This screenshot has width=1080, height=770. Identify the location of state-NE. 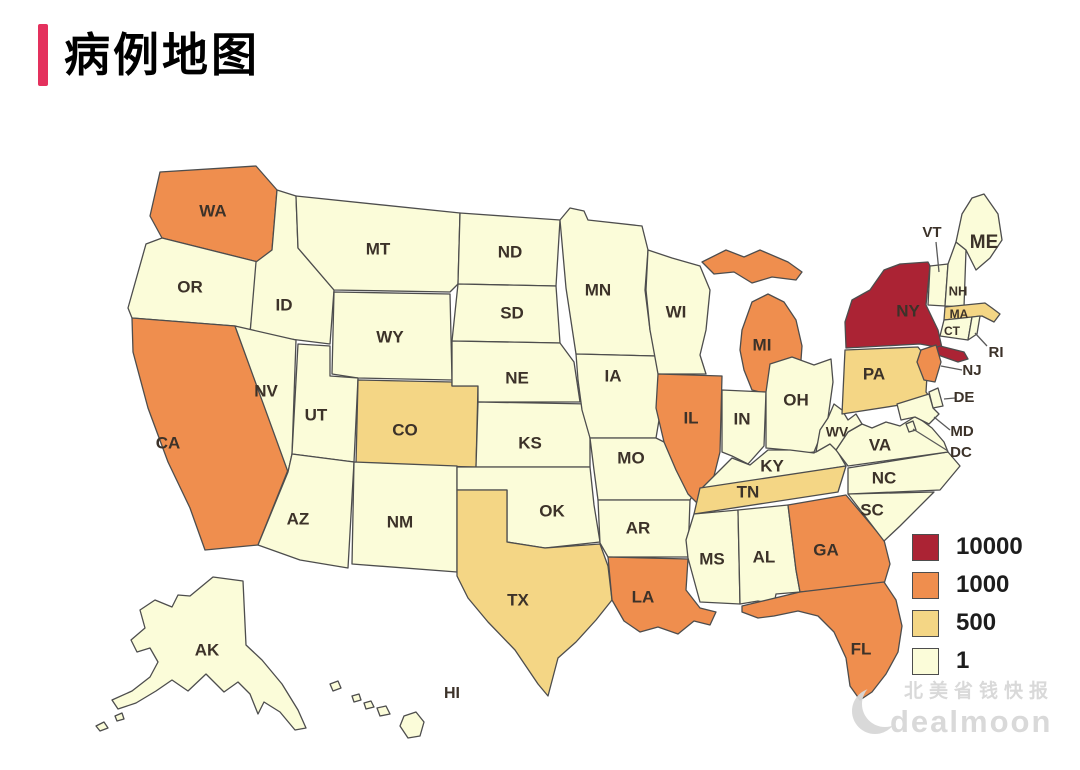
(516, 371).